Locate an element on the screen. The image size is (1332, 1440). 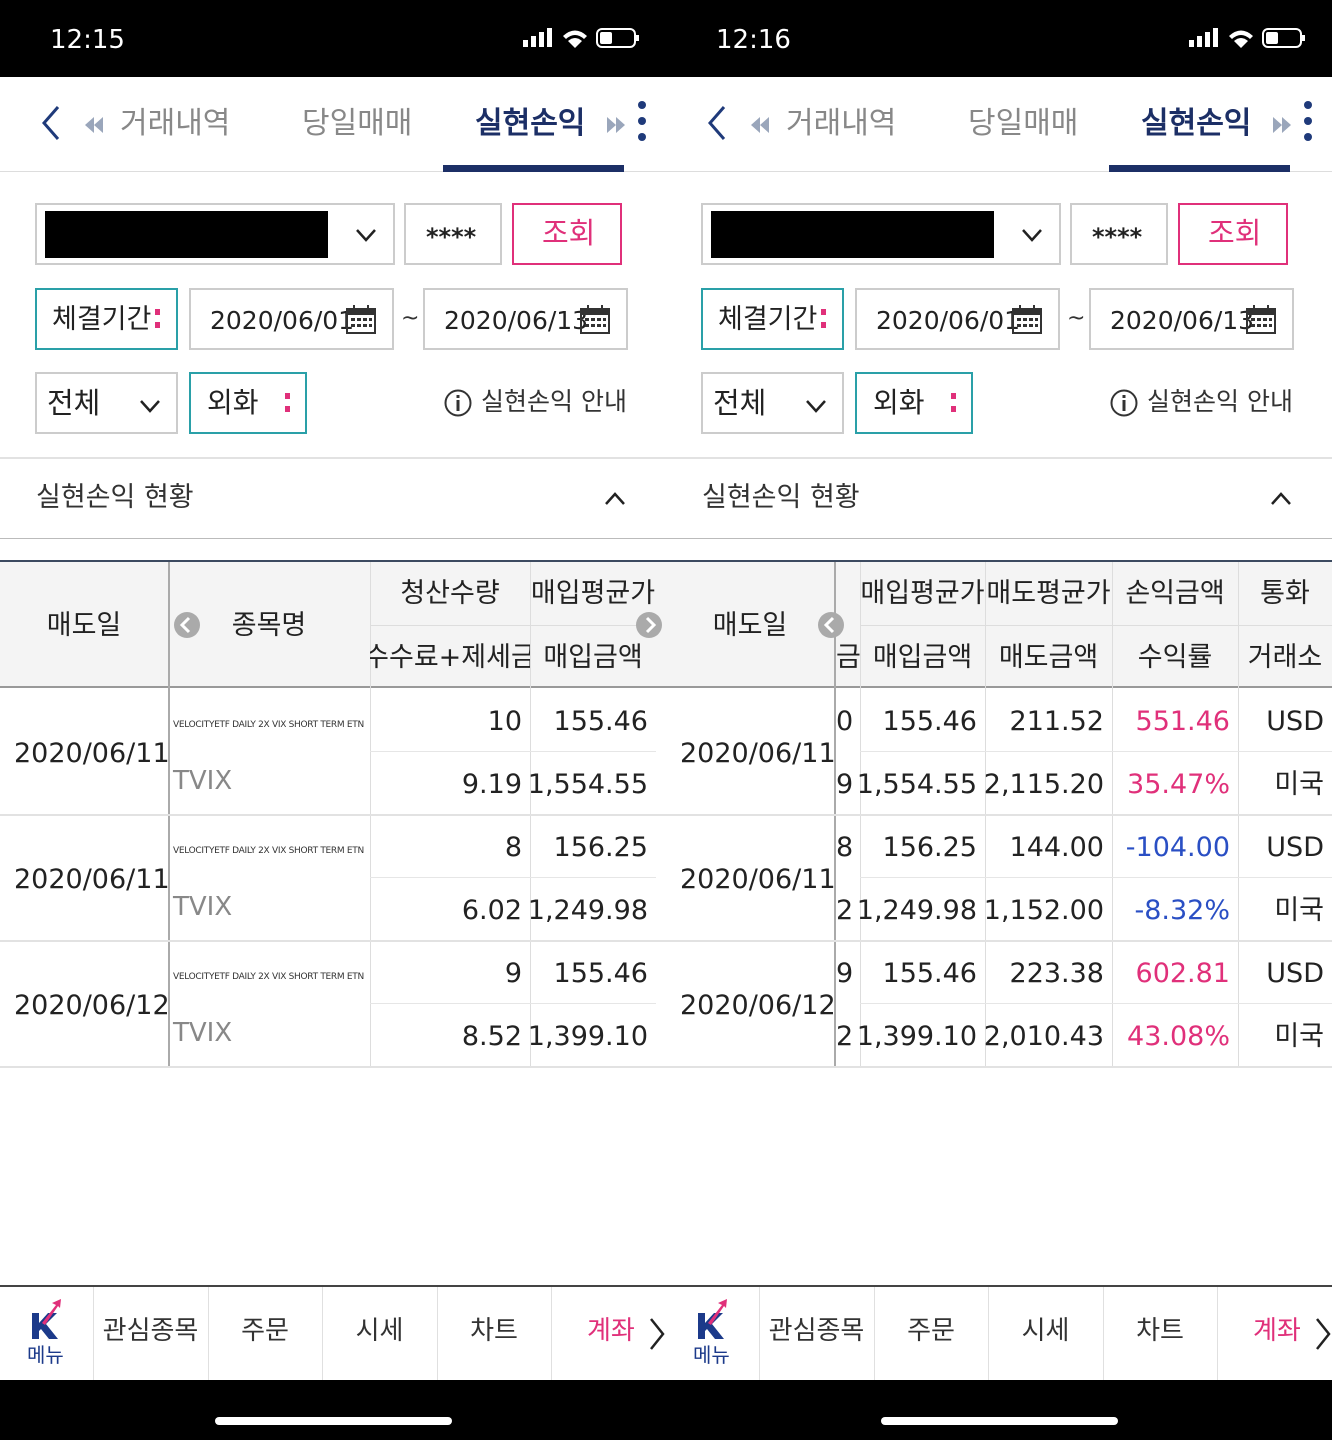
divider is located at coordinates (333, 538).